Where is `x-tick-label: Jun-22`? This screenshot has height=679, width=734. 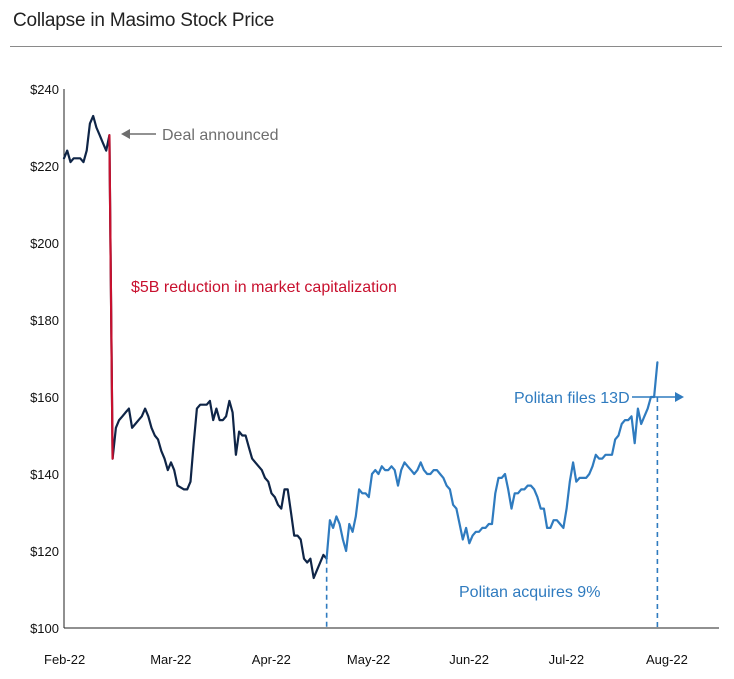 x-tick-label: Jun-22 is located at coordinates (469, 659).